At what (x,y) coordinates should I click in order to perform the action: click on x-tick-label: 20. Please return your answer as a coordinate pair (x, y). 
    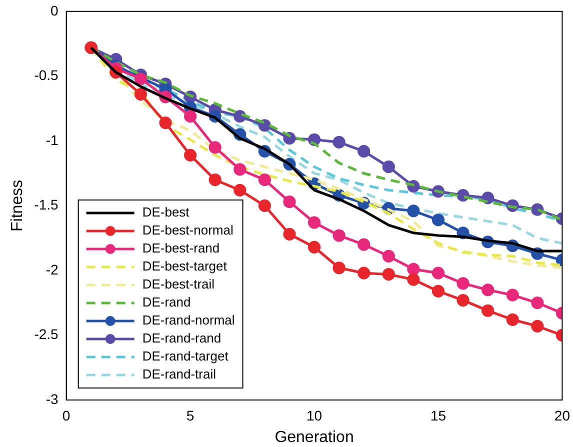
    Looking at the image, I should click on (562, 415).